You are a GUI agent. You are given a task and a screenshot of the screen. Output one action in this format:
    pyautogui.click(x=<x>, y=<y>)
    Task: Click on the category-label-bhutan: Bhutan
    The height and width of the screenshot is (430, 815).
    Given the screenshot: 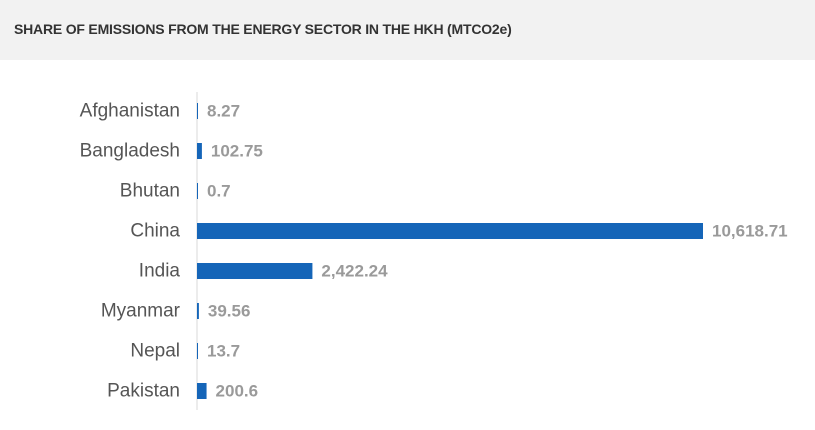 What is the action you would take?
    pyautogui.click(x=150, y=191)
    